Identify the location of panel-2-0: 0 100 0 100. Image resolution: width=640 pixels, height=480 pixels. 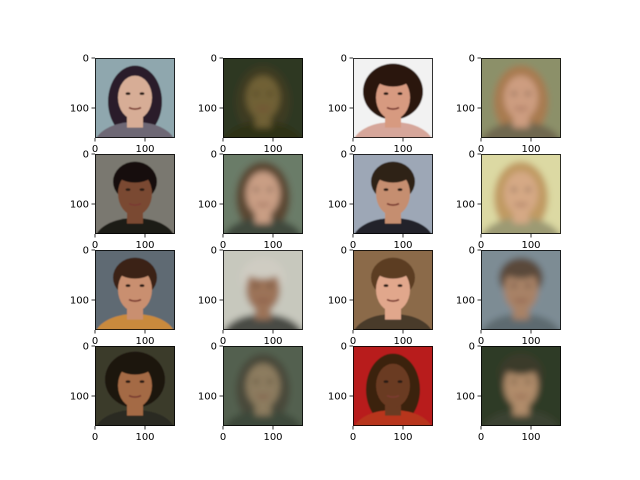
(122, 296).